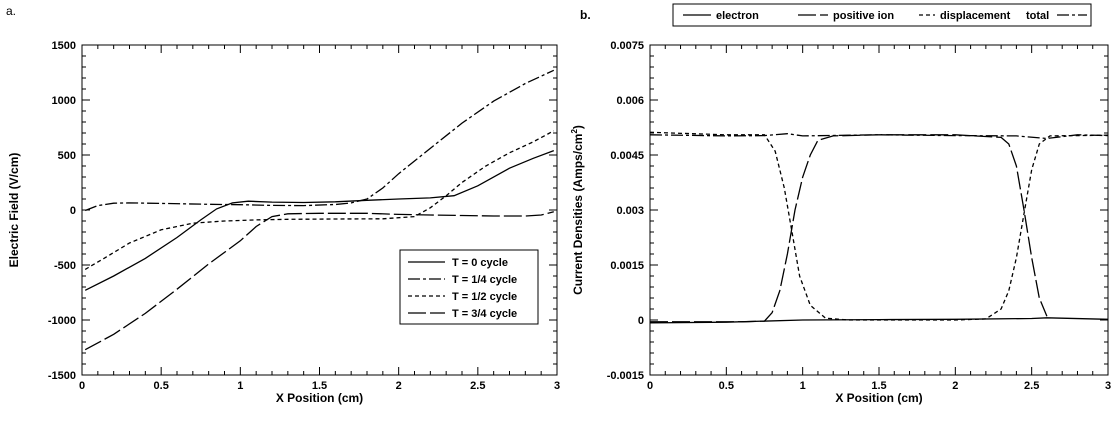 Image resolution: width=1114 pixels, height=421 pixels. I want to click on legend-label: T = 0 cycle, so click(480, 263).